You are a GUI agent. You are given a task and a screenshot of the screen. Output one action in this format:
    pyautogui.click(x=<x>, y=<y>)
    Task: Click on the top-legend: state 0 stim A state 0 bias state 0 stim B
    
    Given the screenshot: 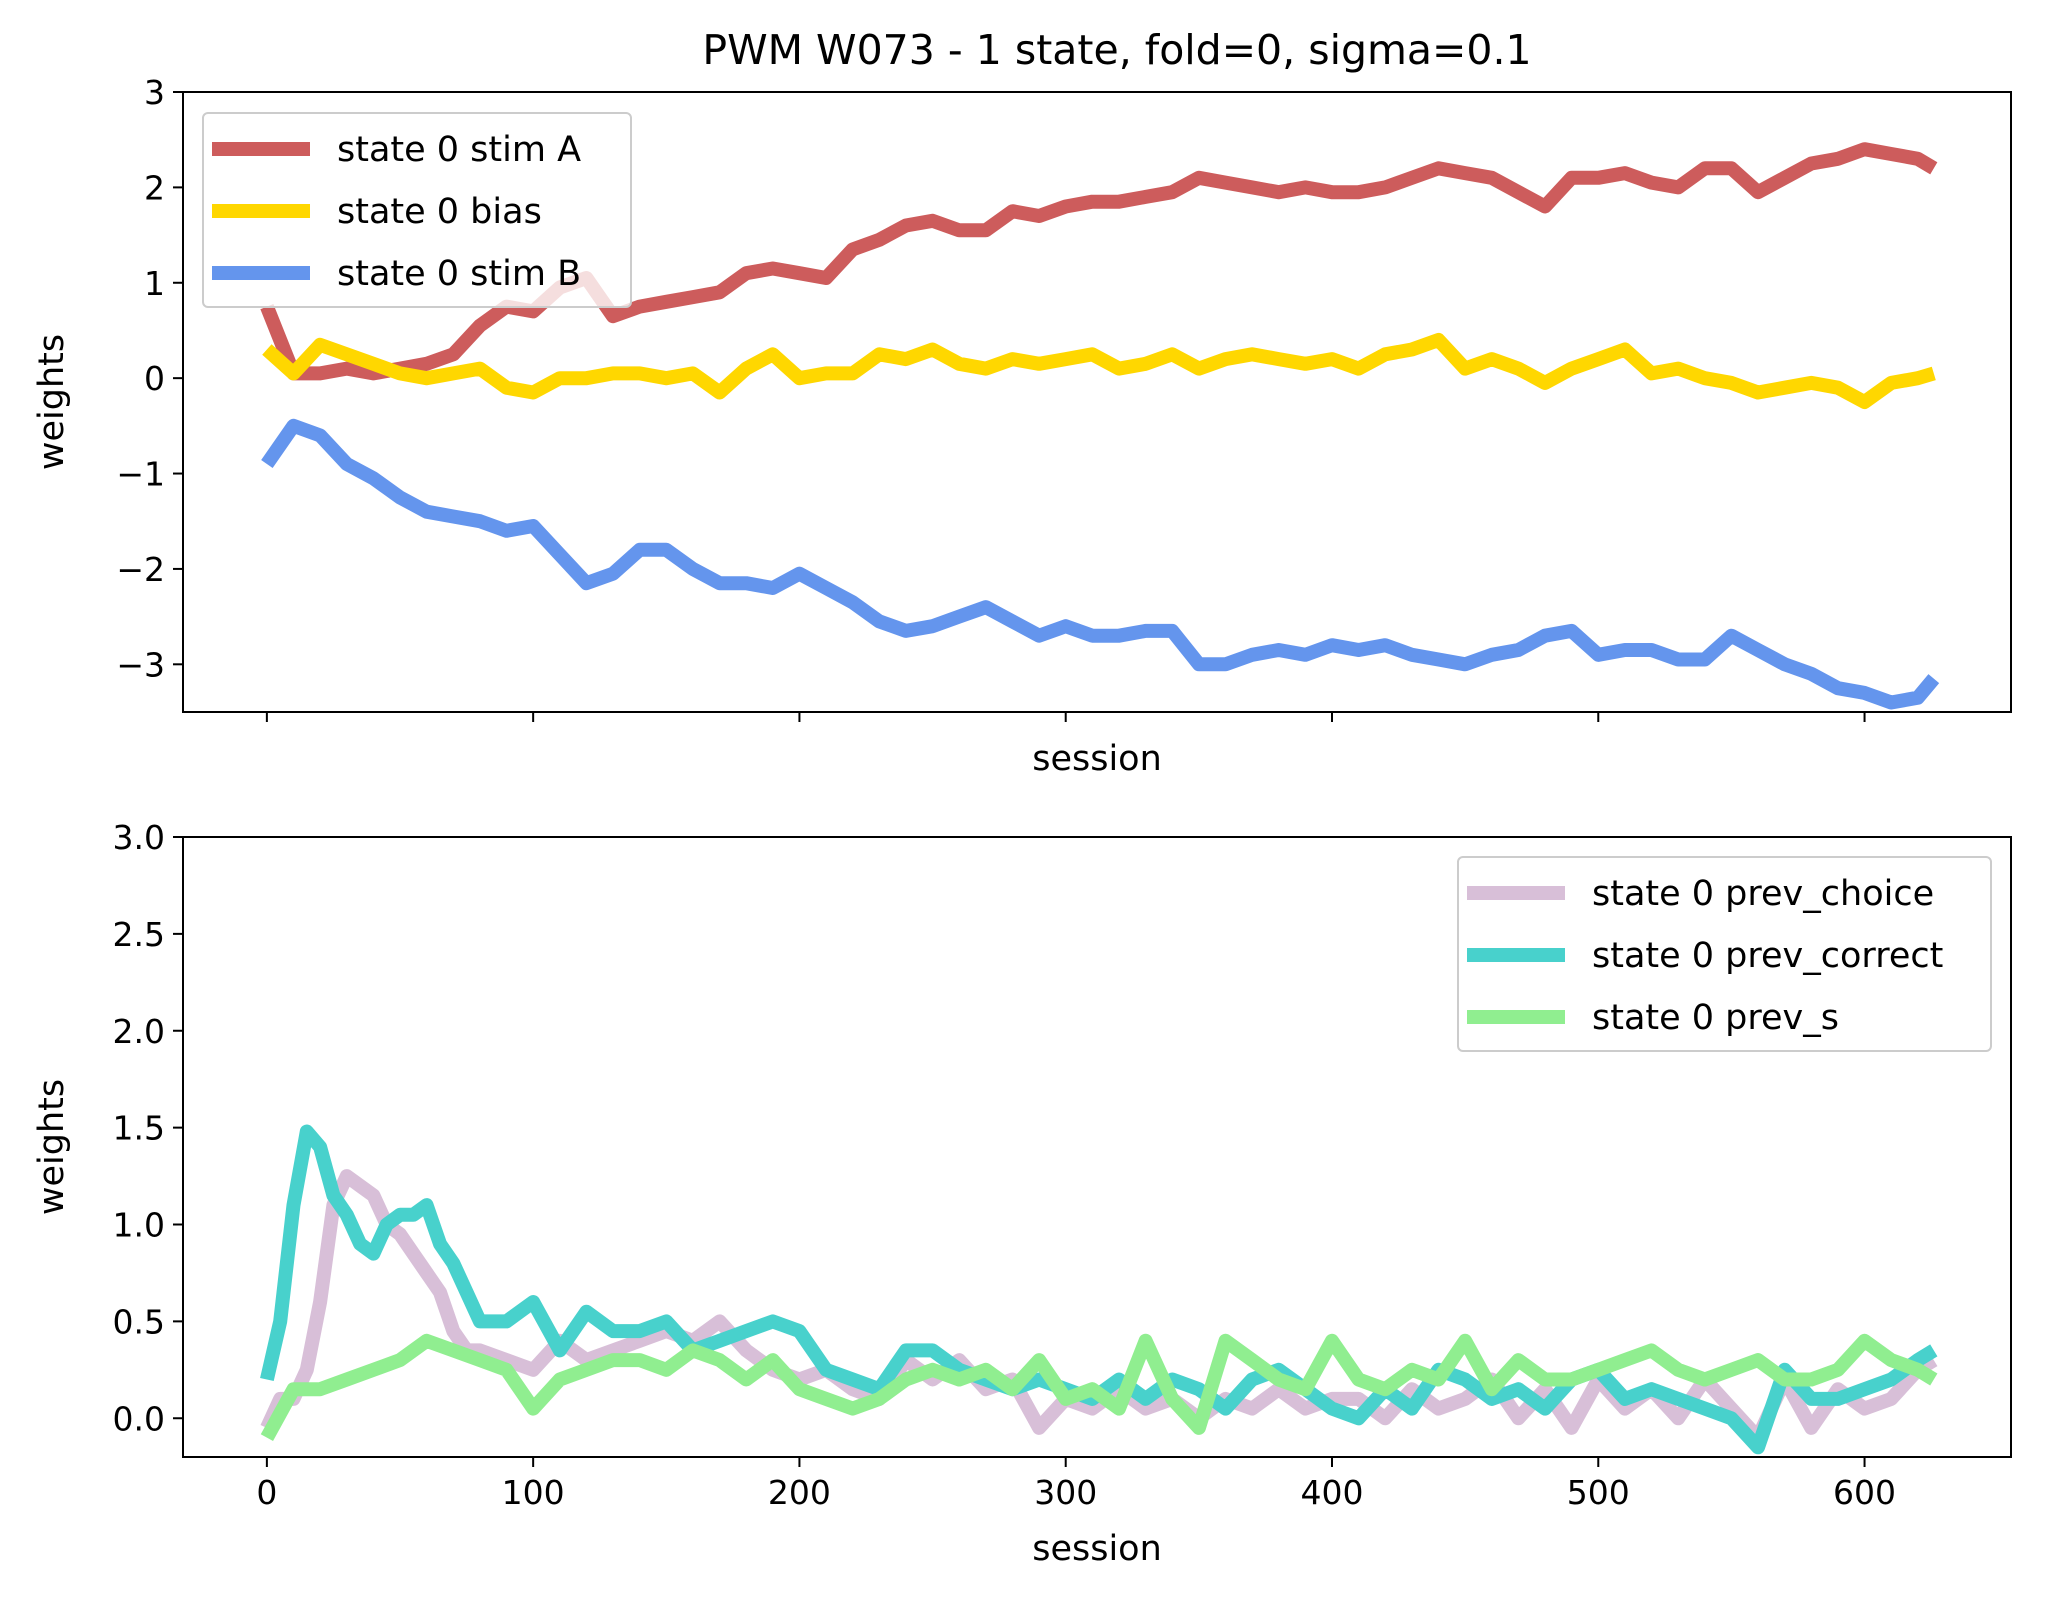 What is the action you would take?
    pyautogui.click(x=417, y=210)
    